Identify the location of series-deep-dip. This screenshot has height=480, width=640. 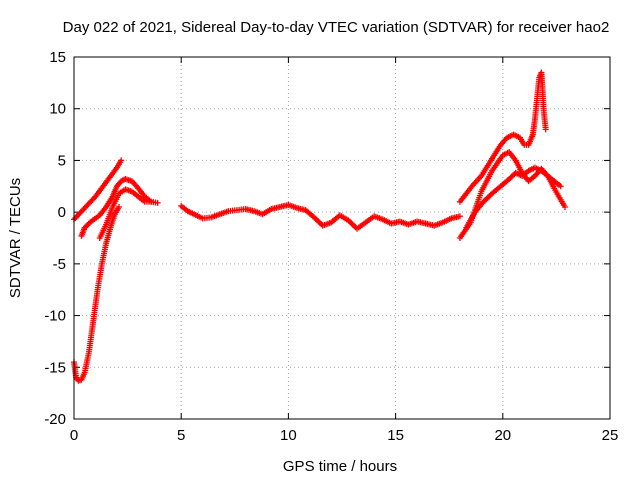
(97, 293).